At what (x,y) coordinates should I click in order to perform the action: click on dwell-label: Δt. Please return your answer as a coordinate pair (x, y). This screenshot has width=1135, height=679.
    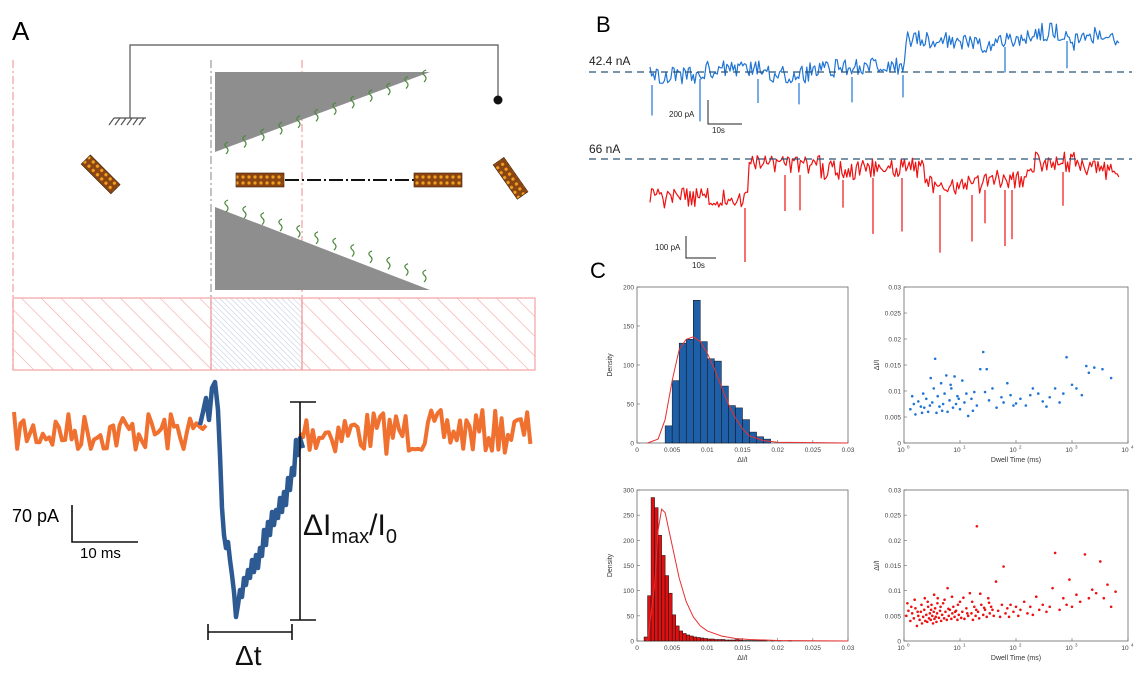
    Looking at the image, I should click on (248, 655).